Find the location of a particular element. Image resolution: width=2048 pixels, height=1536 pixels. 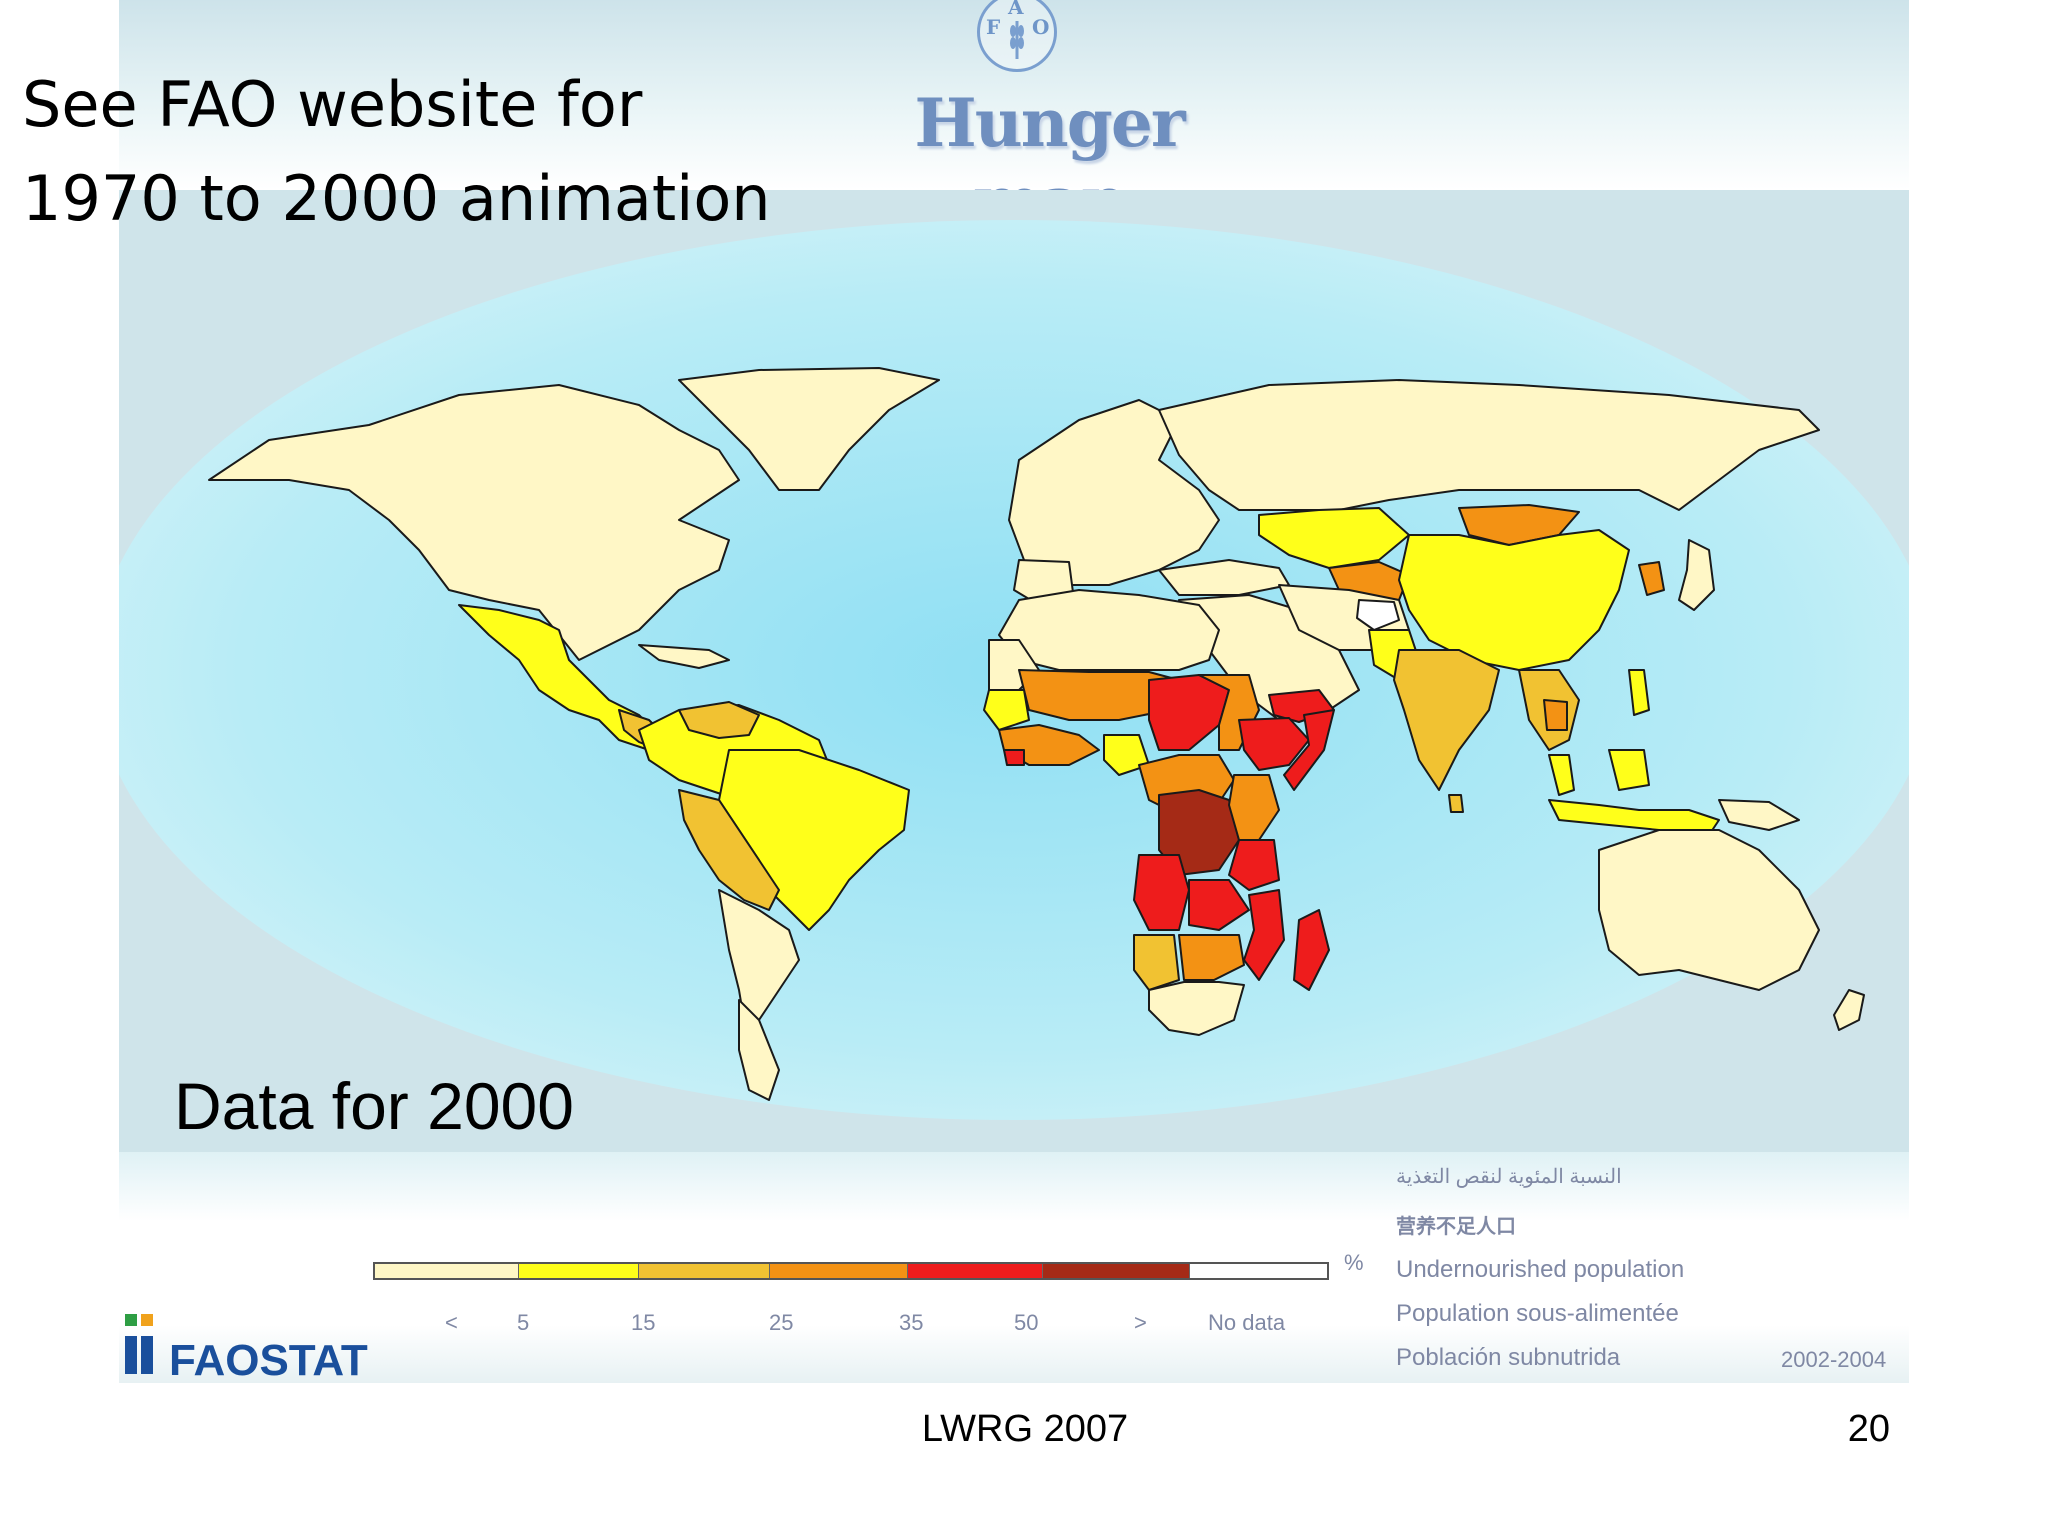

region-greenland is located at coordinates (809, 429).